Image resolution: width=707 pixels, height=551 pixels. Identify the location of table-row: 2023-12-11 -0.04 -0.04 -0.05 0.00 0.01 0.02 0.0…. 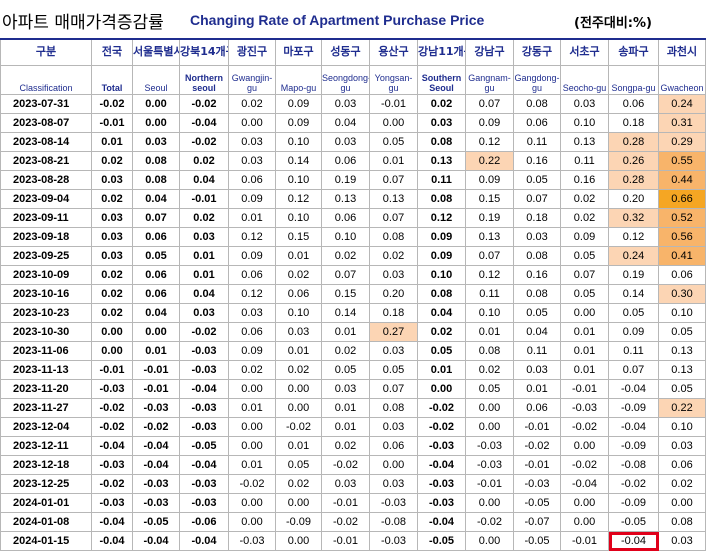
(353, 446).